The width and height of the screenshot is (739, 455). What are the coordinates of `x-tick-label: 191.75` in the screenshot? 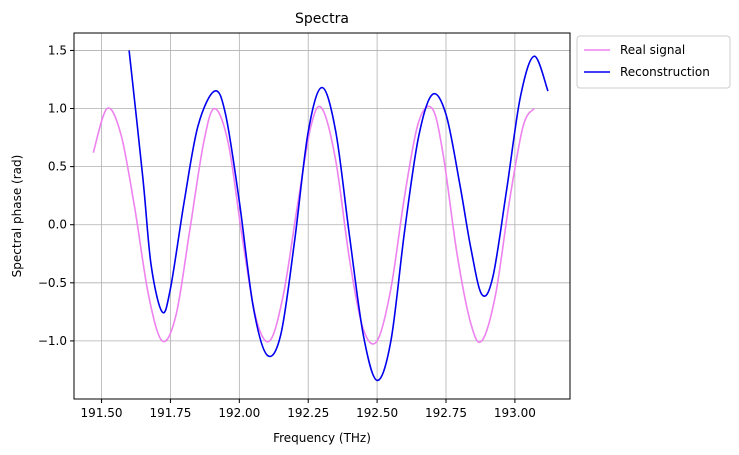 It's located at (170, 413).